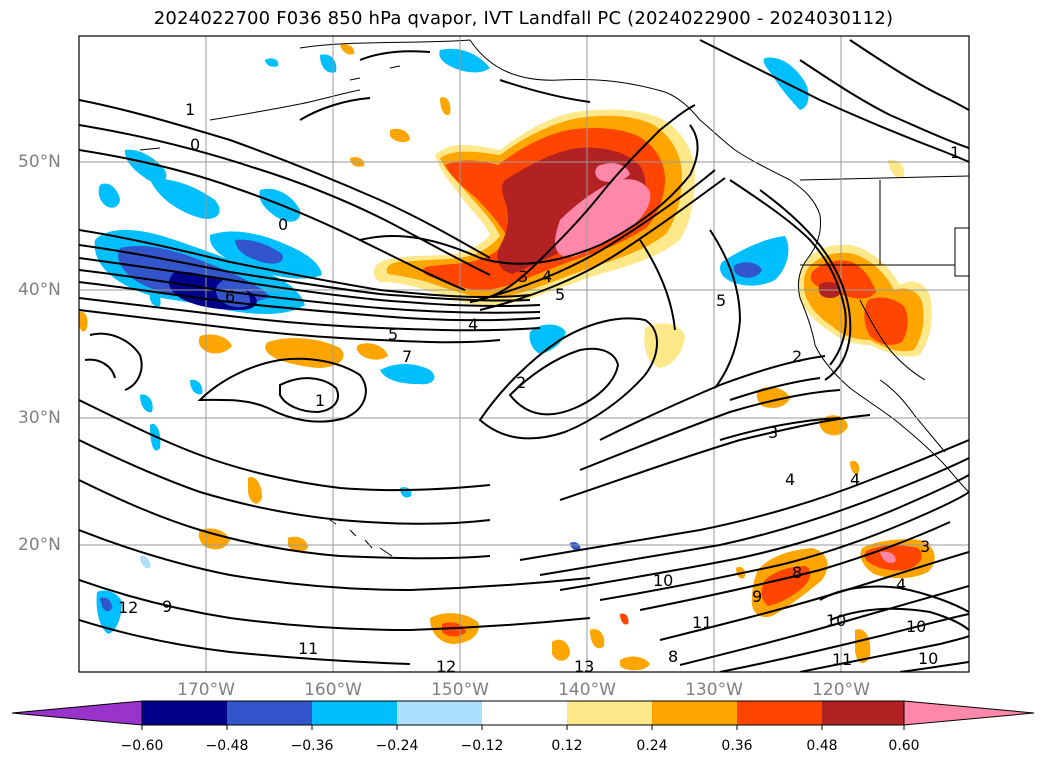 The height and width of the screenshot is (765, 1047). I want to click on latitude-label: 30°N, so click(39, 418).